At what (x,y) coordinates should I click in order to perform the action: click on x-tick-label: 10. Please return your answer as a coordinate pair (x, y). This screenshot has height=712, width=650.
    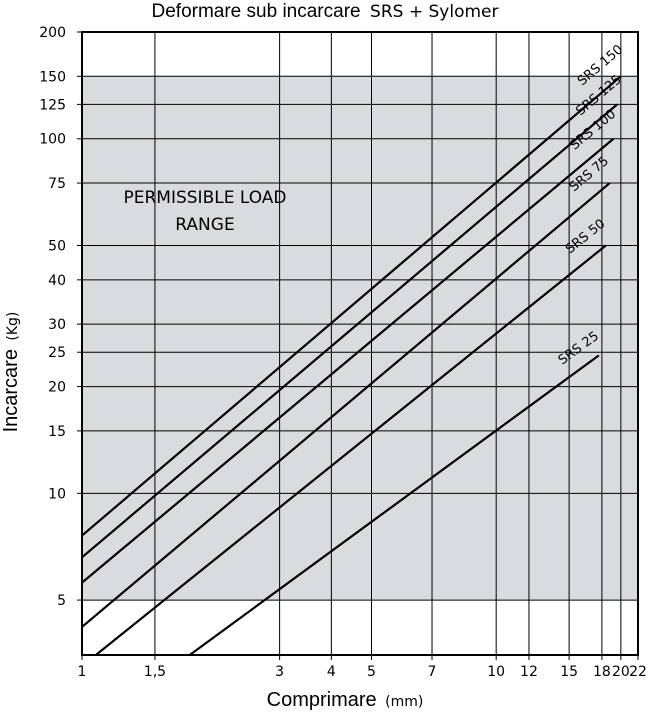
    Looking at the image, I should click on (496, 672).